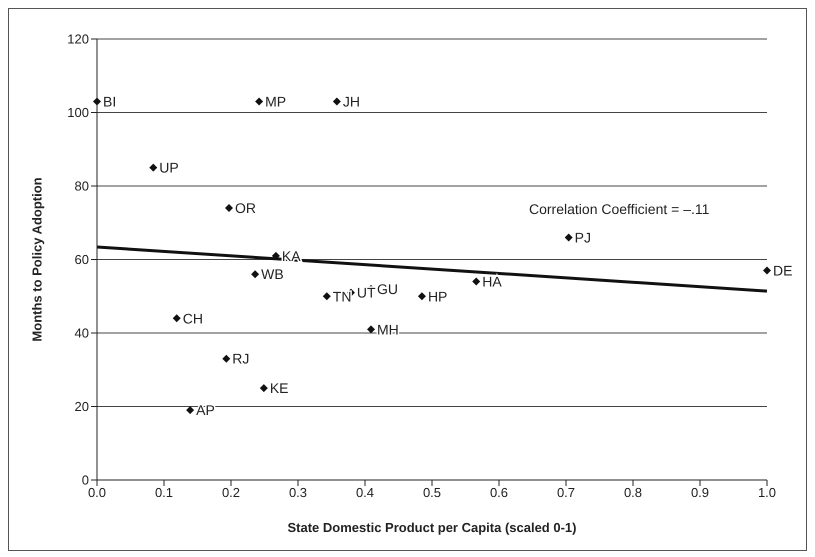 This screenshot has height=557, width=815. I want to click on data-label: PJ, so click(583, 237).